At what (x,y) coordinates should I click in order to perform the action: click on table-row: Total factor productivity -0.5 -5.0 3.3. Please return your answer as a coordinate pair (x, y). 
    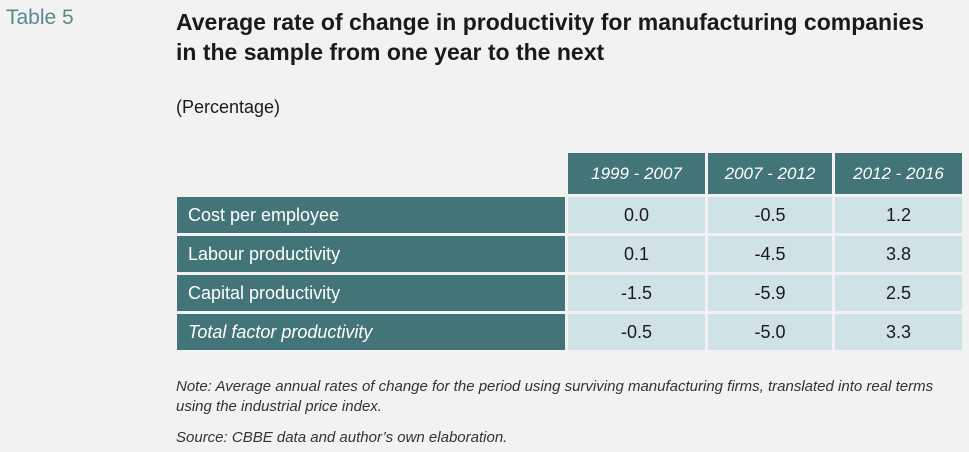
    Looking at the image, I should click on (569, 332).